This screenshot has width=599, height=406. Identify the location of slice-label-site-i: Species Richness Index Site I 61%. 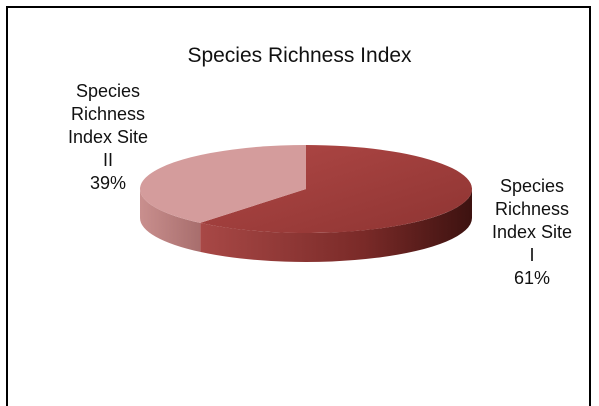
(532, 232).